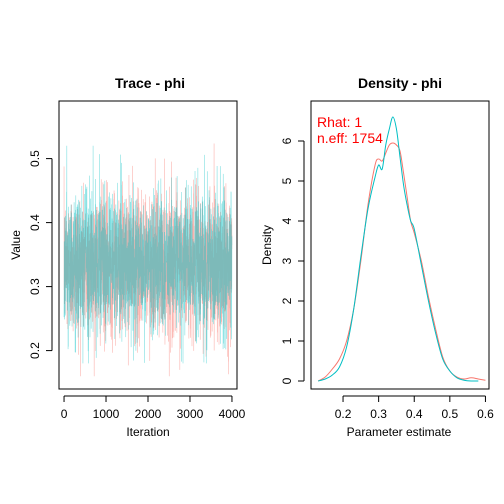  I want to click on trace-x-axis: 0 1000 2000 3000 4000, so click(153, 408).